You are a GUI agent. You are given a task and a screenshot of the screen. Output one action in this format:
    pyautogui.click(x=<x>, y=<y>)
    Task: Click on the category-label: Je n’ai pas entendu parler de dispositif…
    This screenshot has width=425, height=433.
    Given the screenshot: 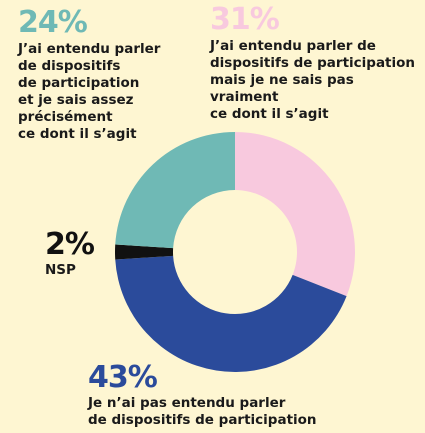 What is the action you would take?
    pyautogui.click(x=202, y=411)
    